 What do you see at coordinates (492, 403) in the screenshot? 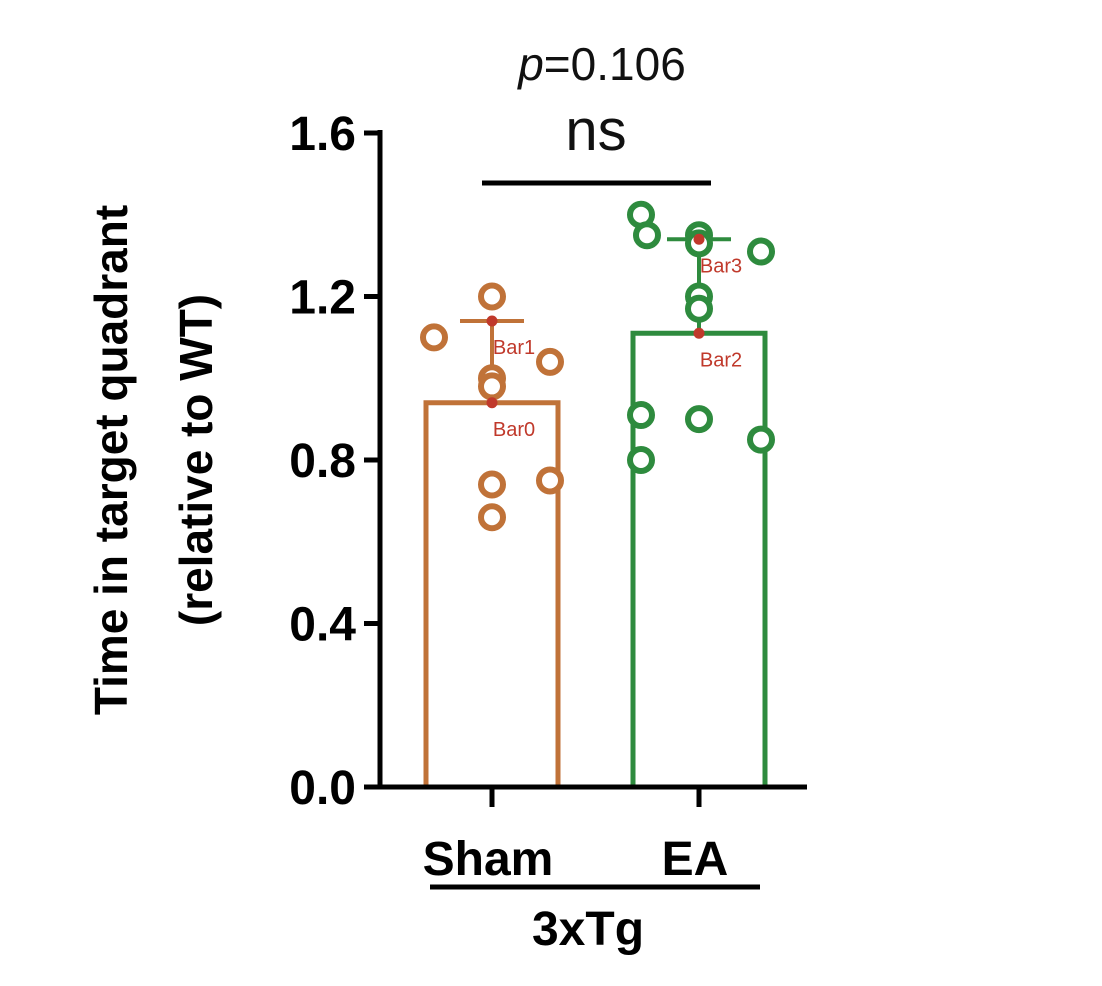
I see `marker-dot-bar0` at bounding box center [492, 403].